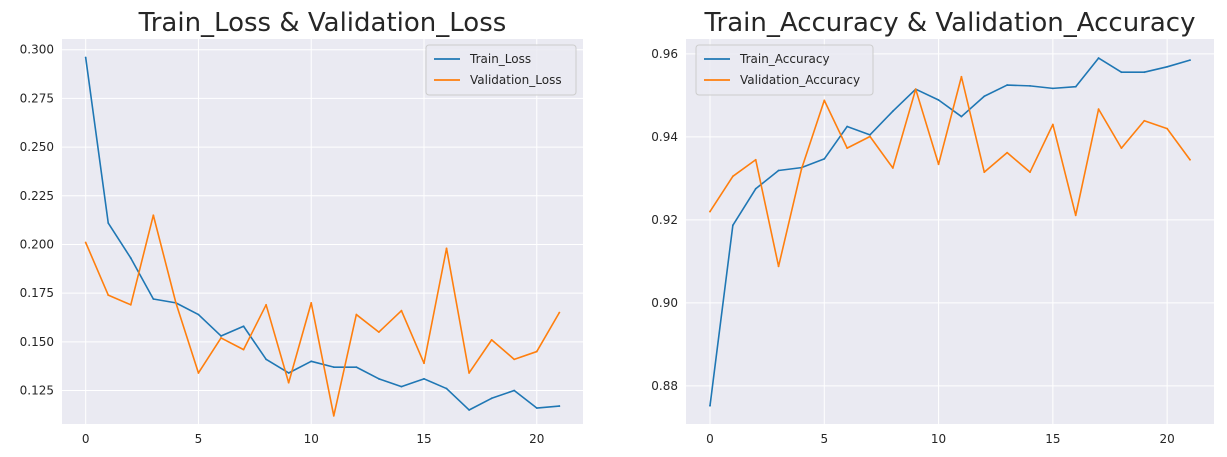  I want to click on loss-legend-label: Validation_Loss, so click(516, 80).